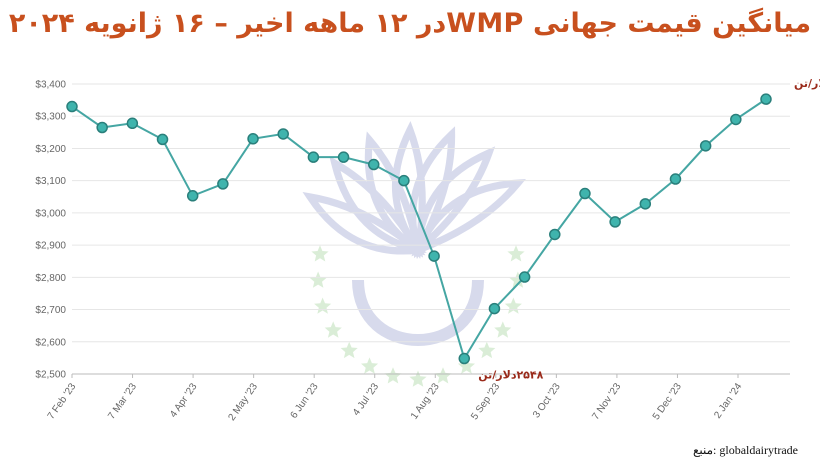 This screenshot has width=820, height=466. Describe the element at coordinates (50, 375) in the screenshot. I see `y-tick-label: $2,500` at that location.